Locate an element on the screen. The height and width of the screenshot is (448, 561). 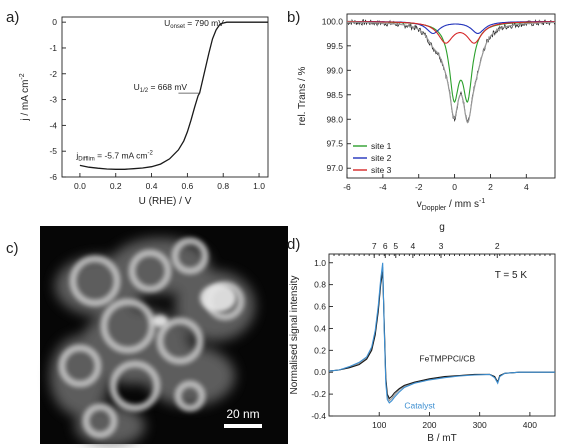
y-tick-label-d: -0.2 is located at coordinates (318, 394).